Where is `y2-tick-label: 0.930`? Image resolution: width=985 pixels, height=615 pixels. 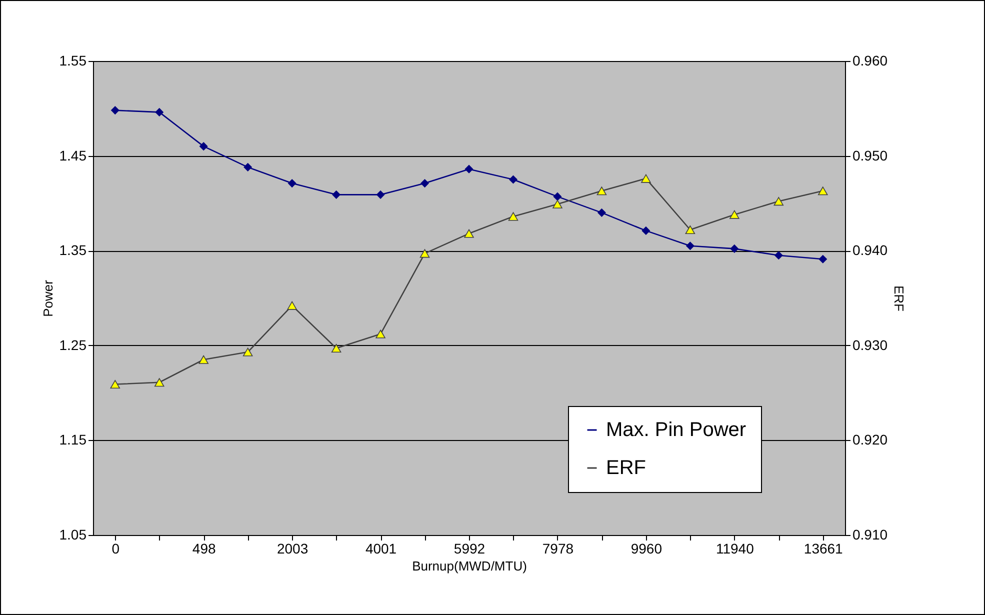 y2-tick-label: 0.930 is located at coordinates (870, 344).